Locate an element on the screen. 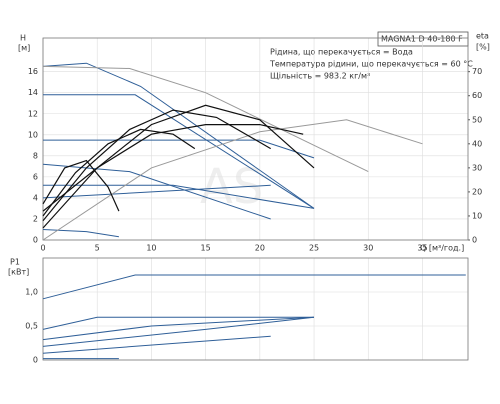  x-tick-label: 25 is located at coordinates (314, 248).